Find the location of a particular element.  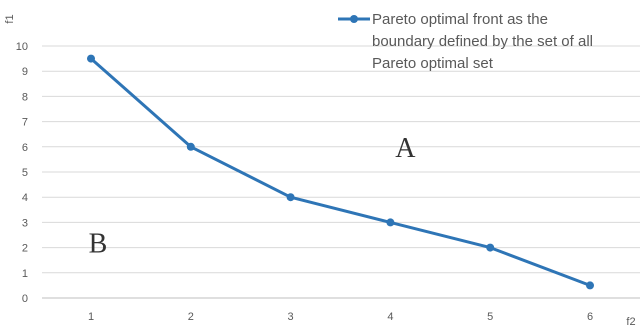

legend-text-line-1: Pareto optimal front as the is located at coordinates (460, 19).